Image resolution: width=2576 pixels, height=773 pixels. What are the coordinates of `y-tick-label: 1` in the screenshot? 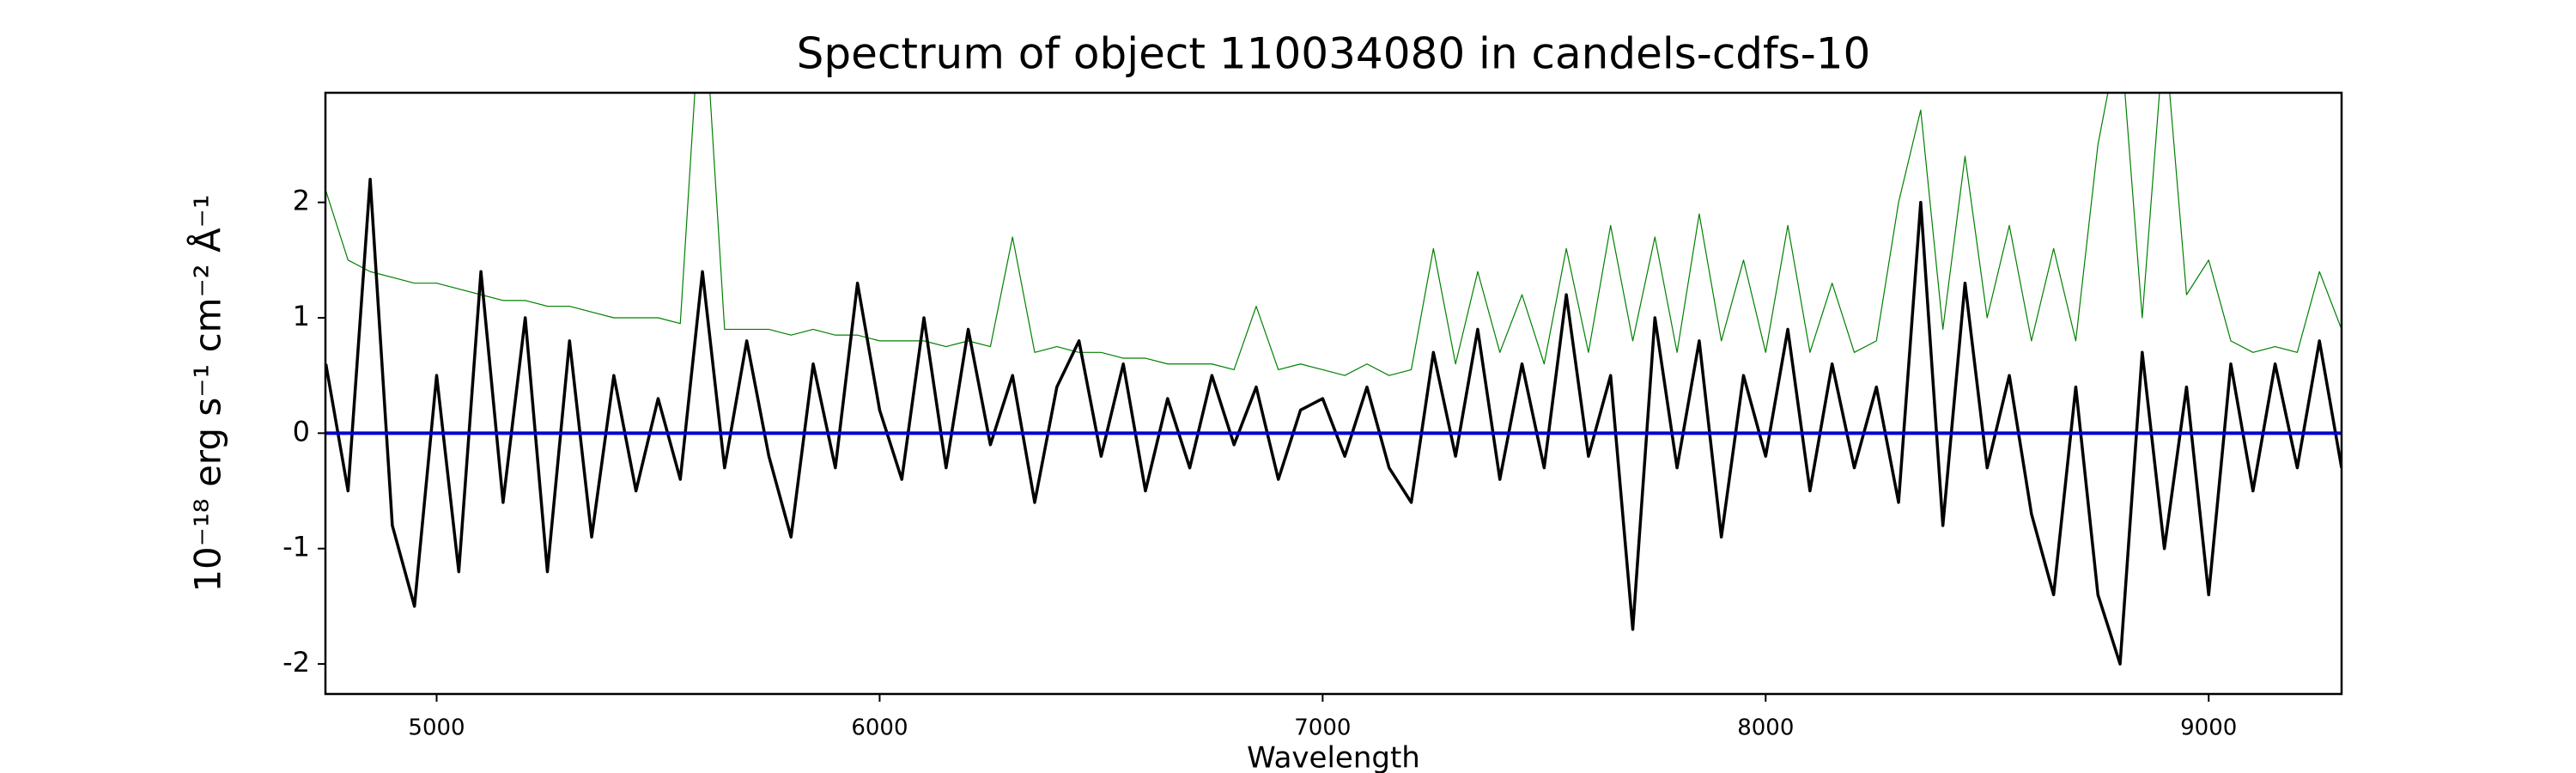 It's located at (301, 316).